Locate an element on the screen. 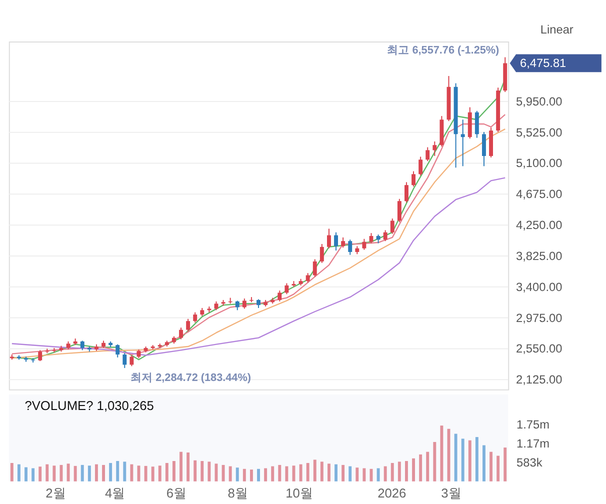 The image size is (606, 504). y-tick-label: 4,675.00 is located at coordinates (539, 194).